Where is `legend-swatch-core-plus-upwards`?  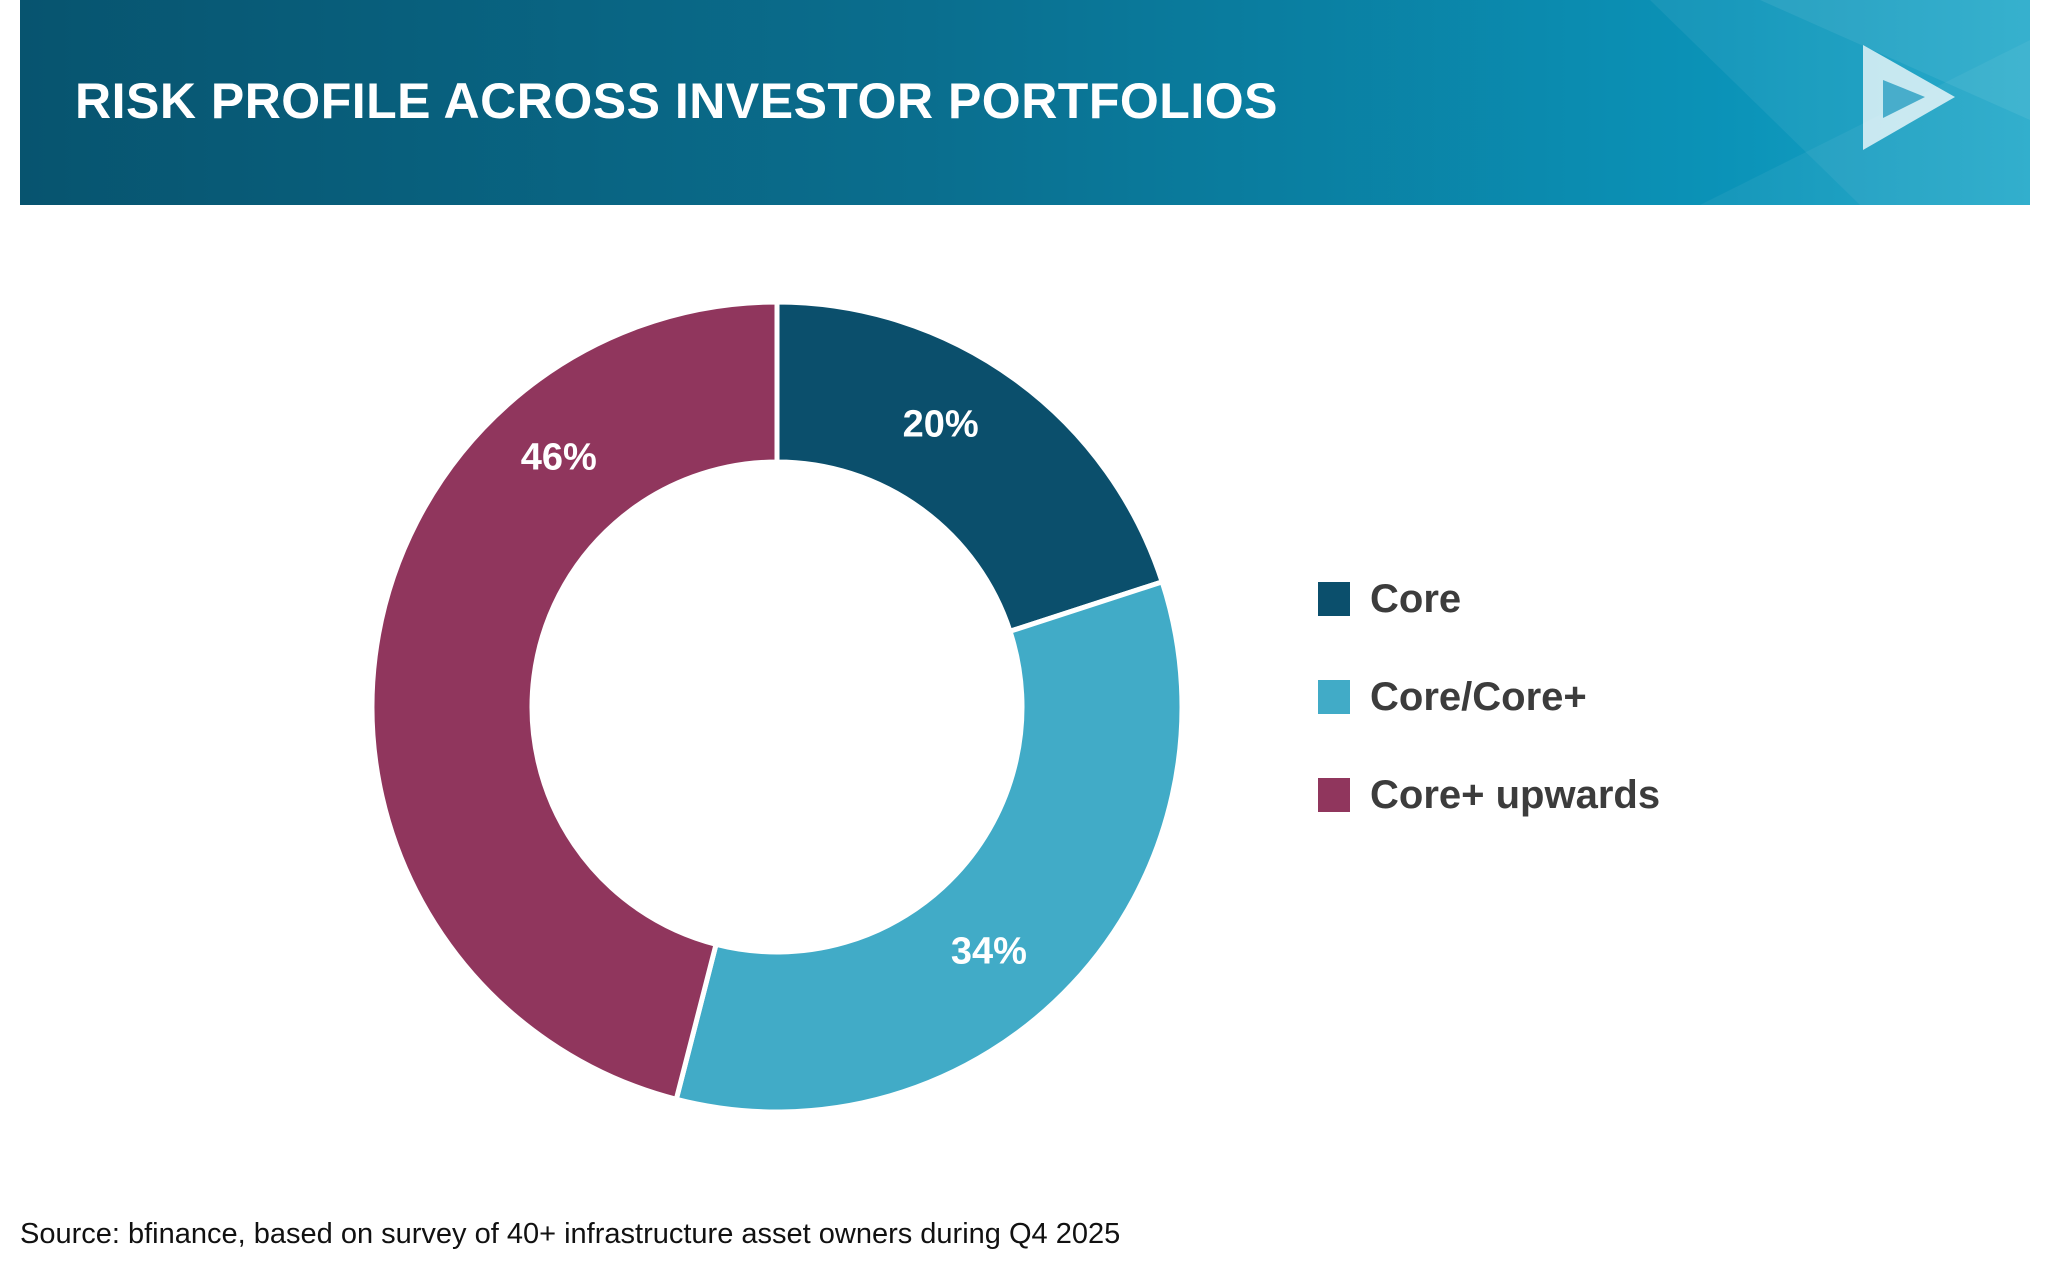 legend-swatch-core-plus-upwards is located at coordinates (1334, 795).